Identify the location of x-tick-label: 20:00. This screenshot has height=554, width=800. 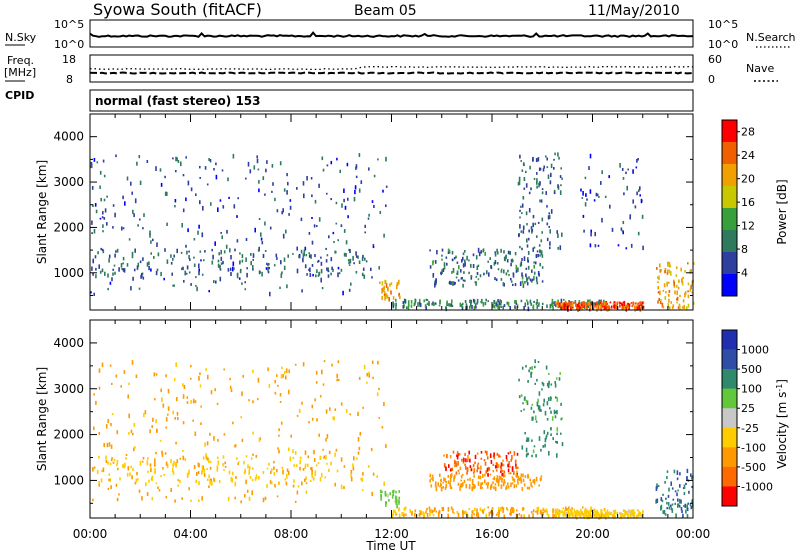
(592, 534).